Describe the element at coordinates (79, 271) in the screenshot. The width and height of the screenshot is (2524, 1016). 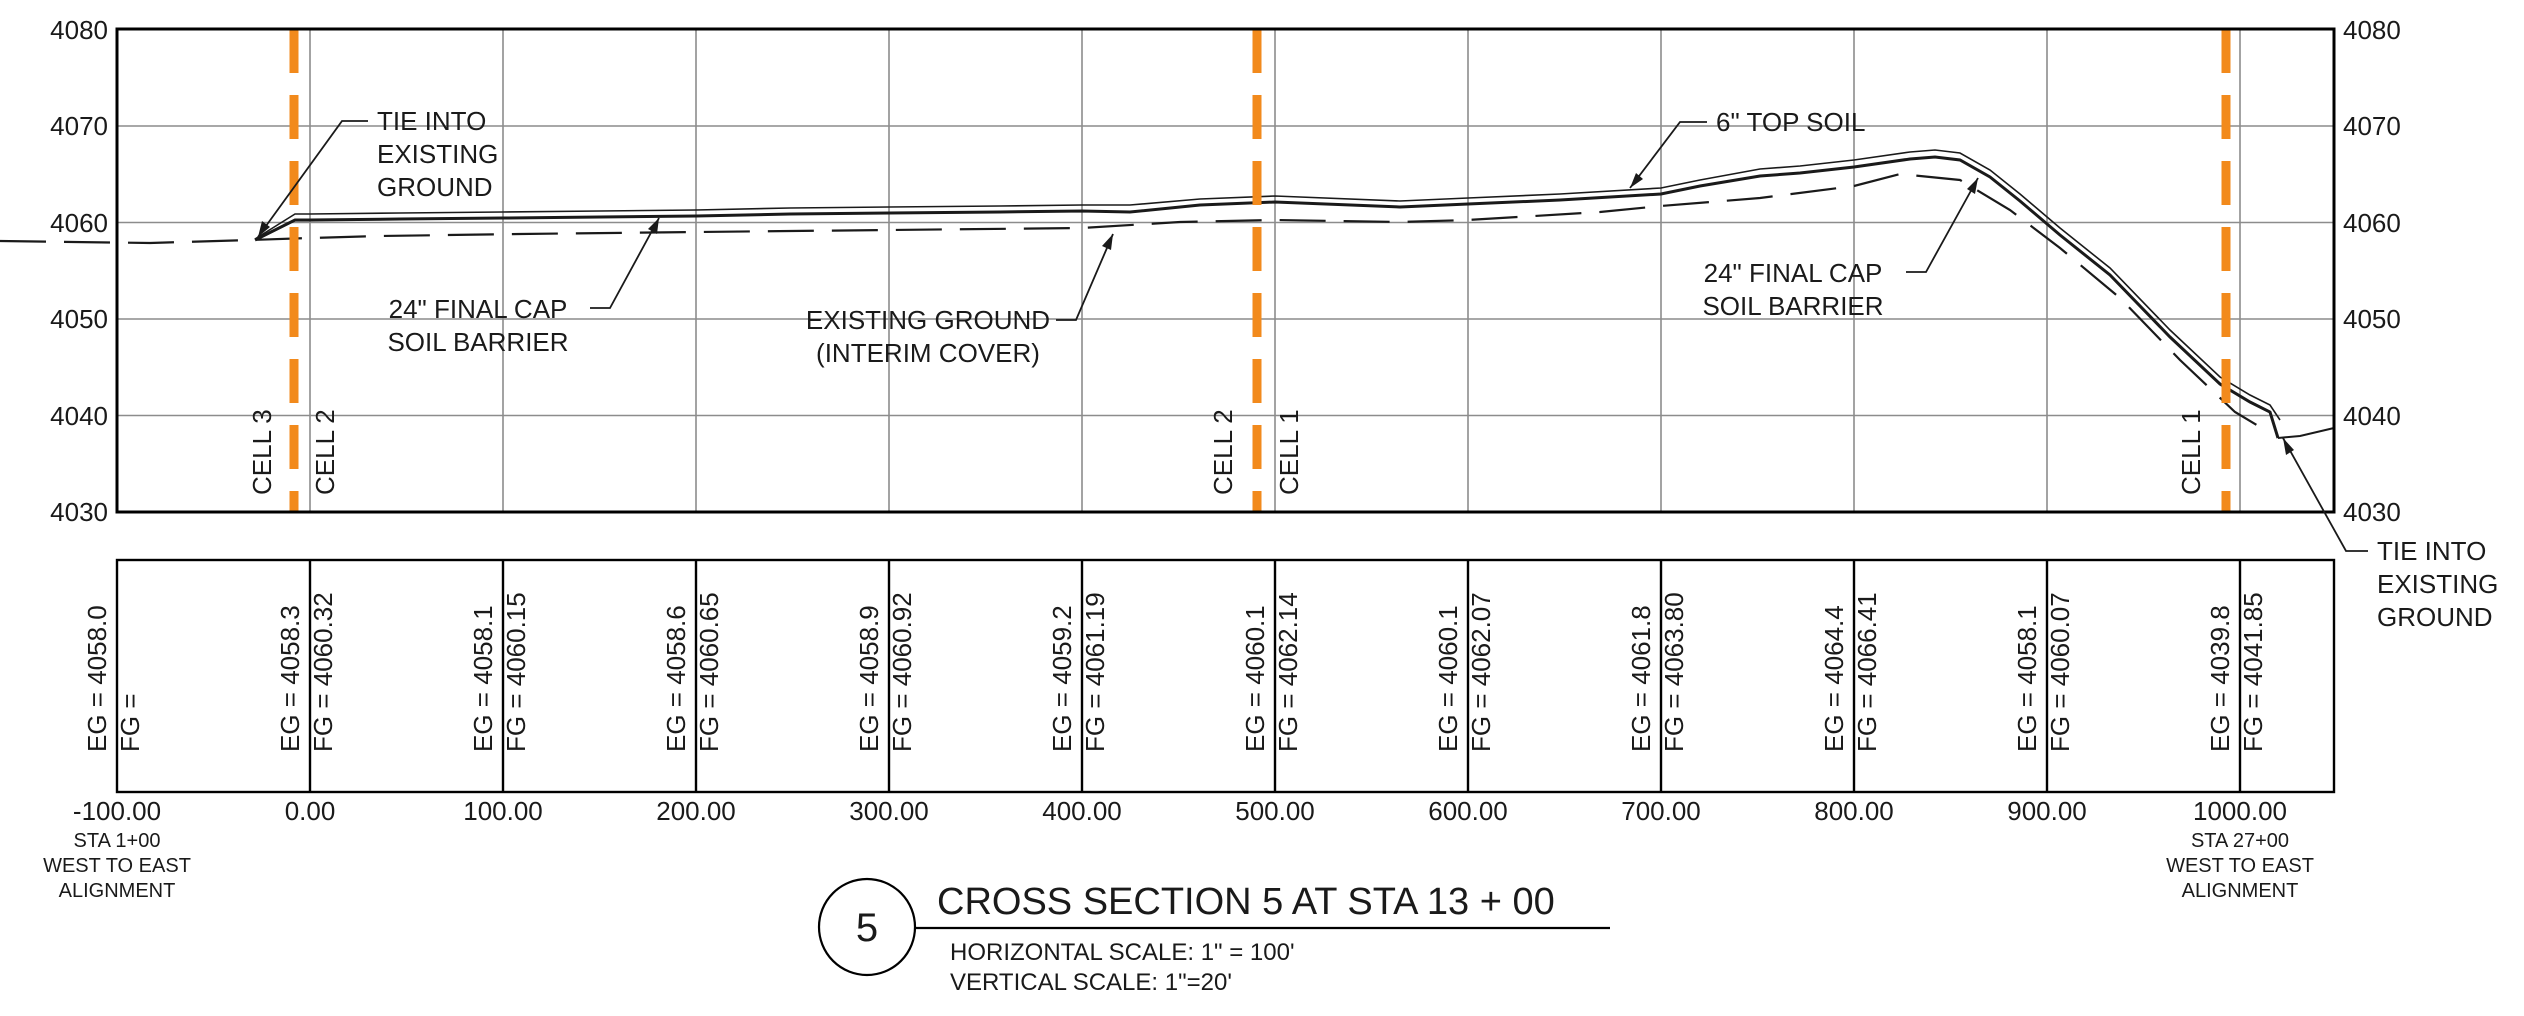
I see `elevation-axis-left: 4080 4070 4060 4050 4040 4030` at that location.